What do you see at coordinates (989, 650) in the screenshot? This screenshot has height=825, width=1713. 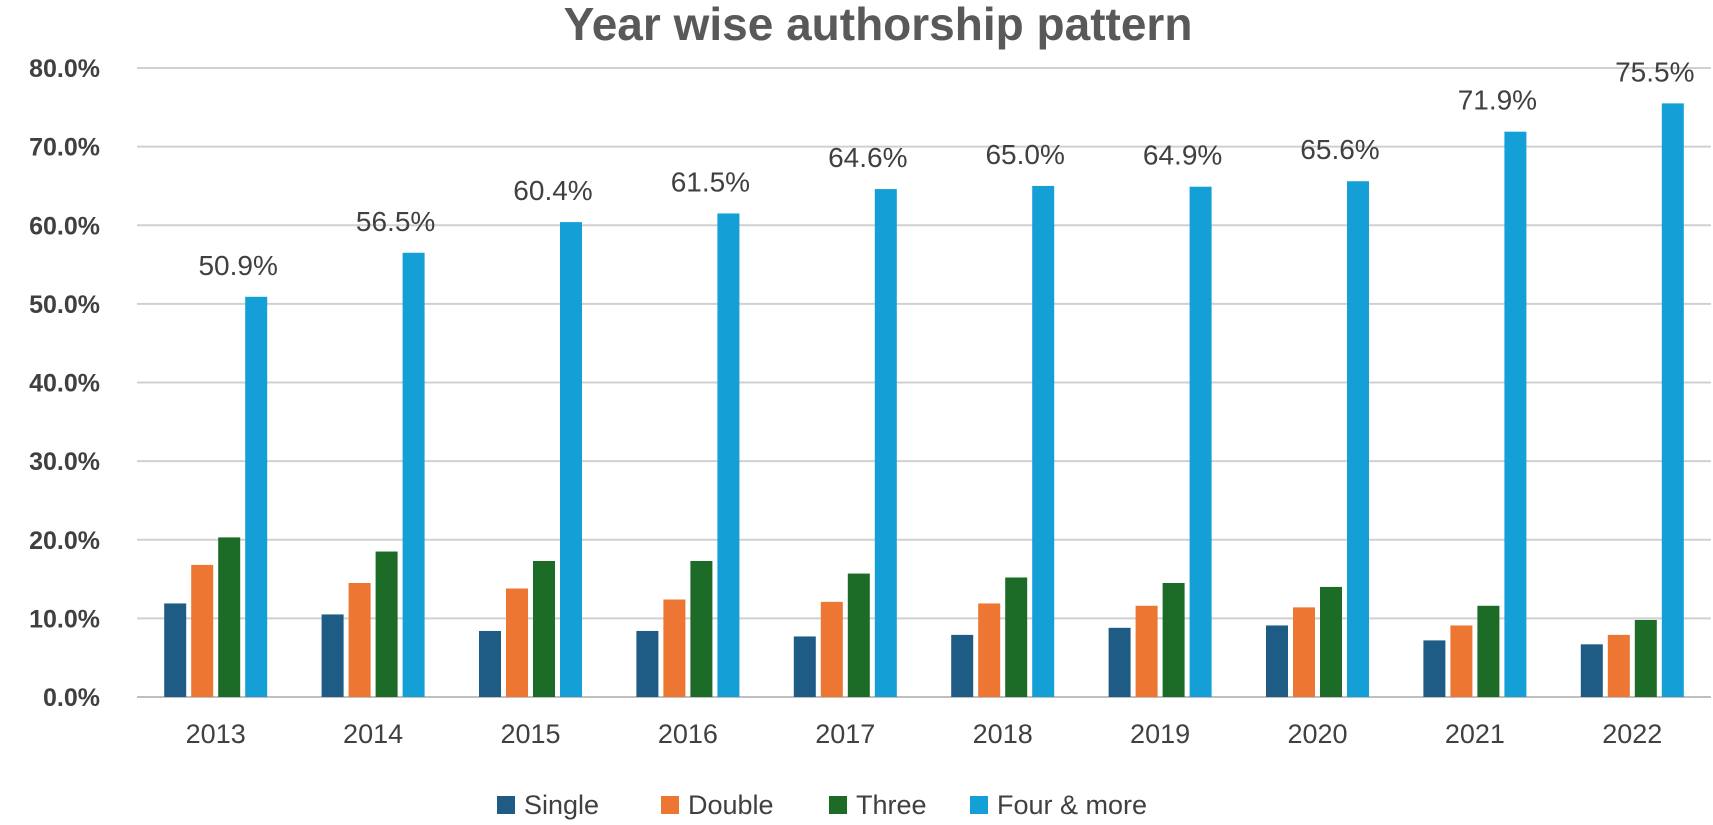 I see `bar-double-2018` at bounding box center [989, 650].